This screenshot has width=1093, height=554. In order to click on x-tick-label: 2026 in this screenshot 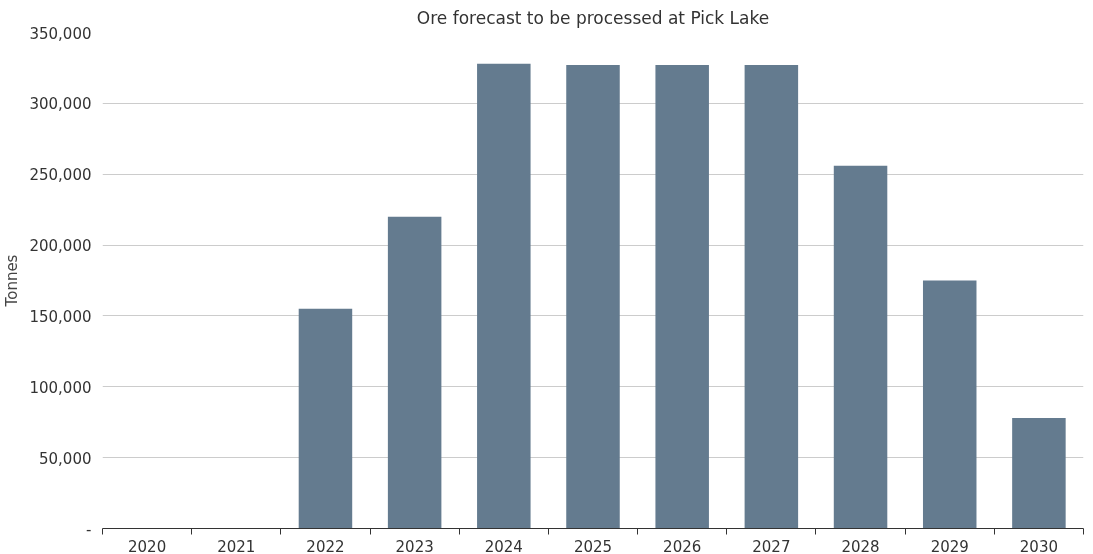, I will do `click(682, 545)`.